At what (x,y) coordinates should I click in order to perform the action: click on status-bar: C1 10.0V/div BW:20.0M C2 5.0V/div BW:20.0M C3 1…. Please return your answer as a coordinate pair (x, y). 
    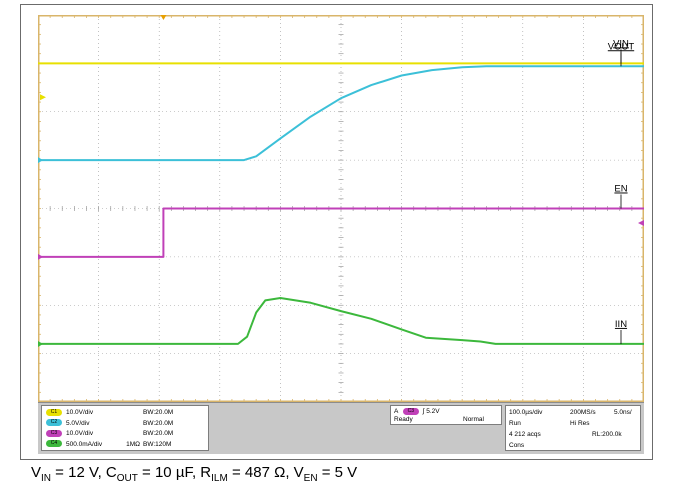
    Looking at the image, I should click on (341, 428).